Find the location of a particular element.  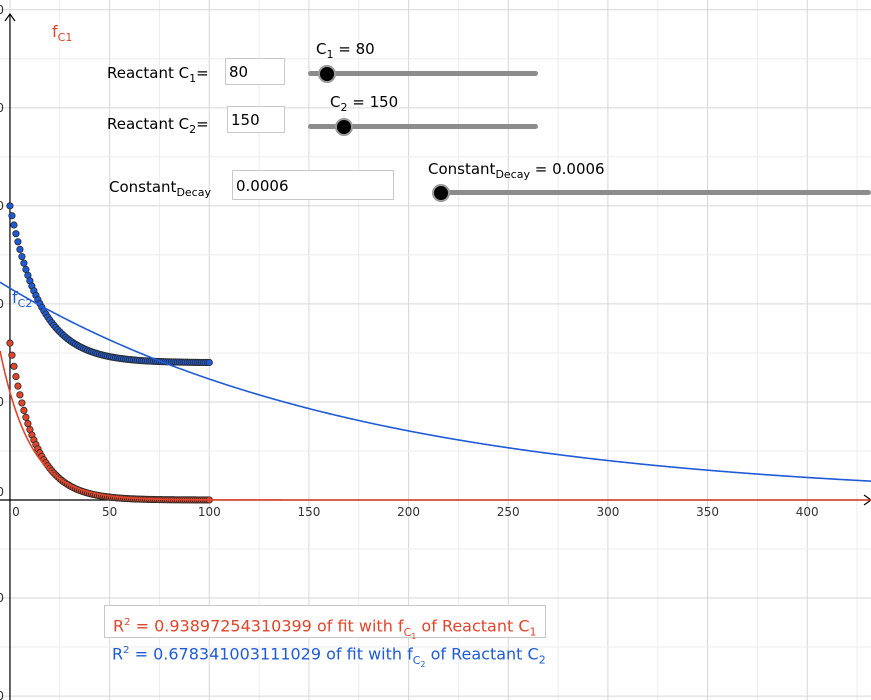

y-tick-label: -100 is located at coordinates (2, 694).